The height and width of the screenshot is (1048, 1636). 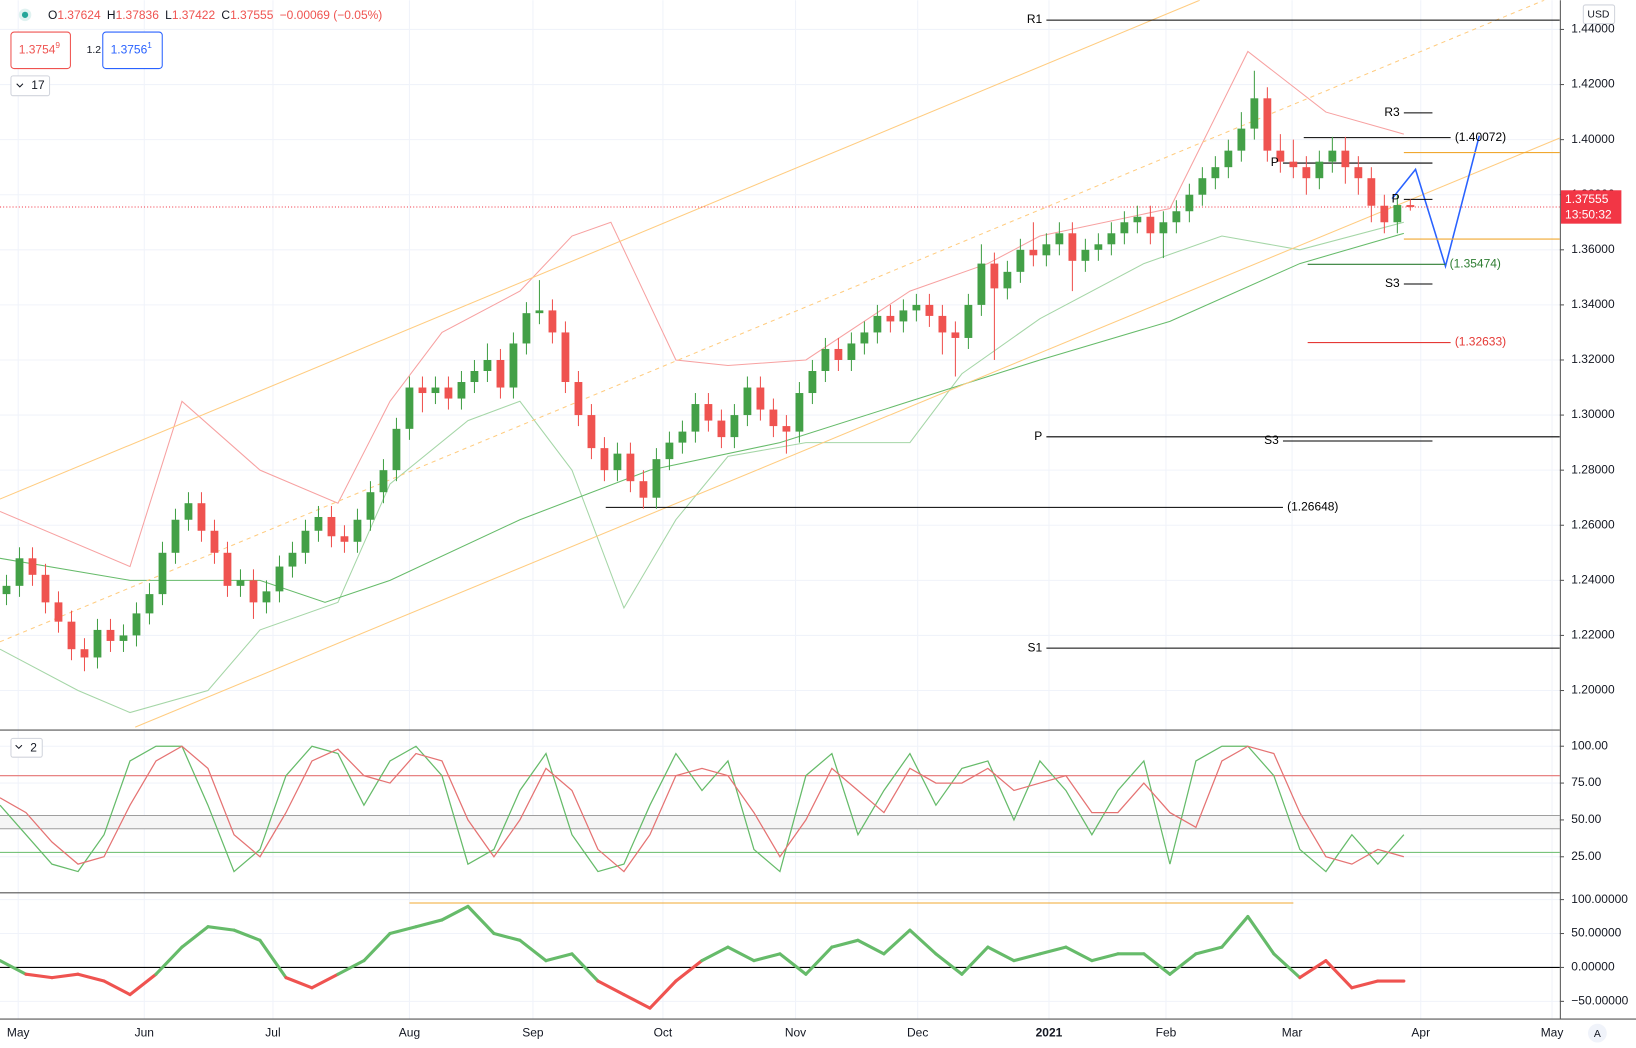 I want to click on y-tick-label: 100.00000, so click(x=1599, y=899).